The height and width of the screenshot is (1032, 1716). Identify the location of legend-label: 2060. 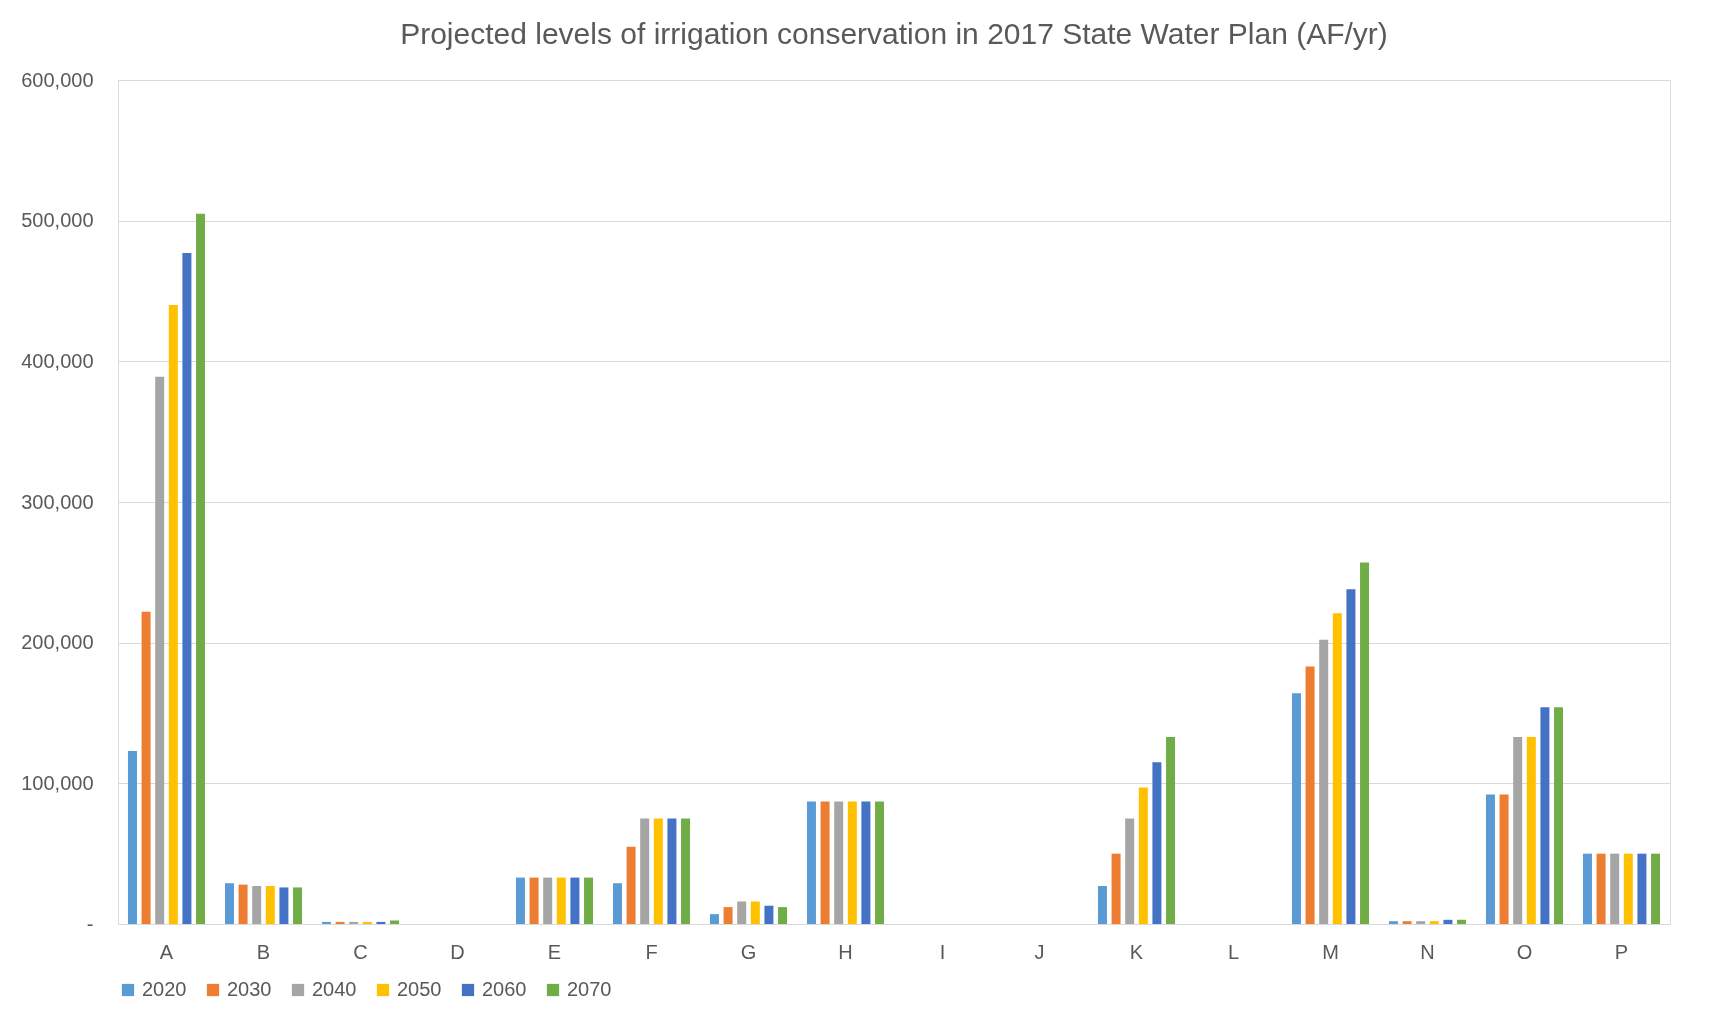
(504, 989).